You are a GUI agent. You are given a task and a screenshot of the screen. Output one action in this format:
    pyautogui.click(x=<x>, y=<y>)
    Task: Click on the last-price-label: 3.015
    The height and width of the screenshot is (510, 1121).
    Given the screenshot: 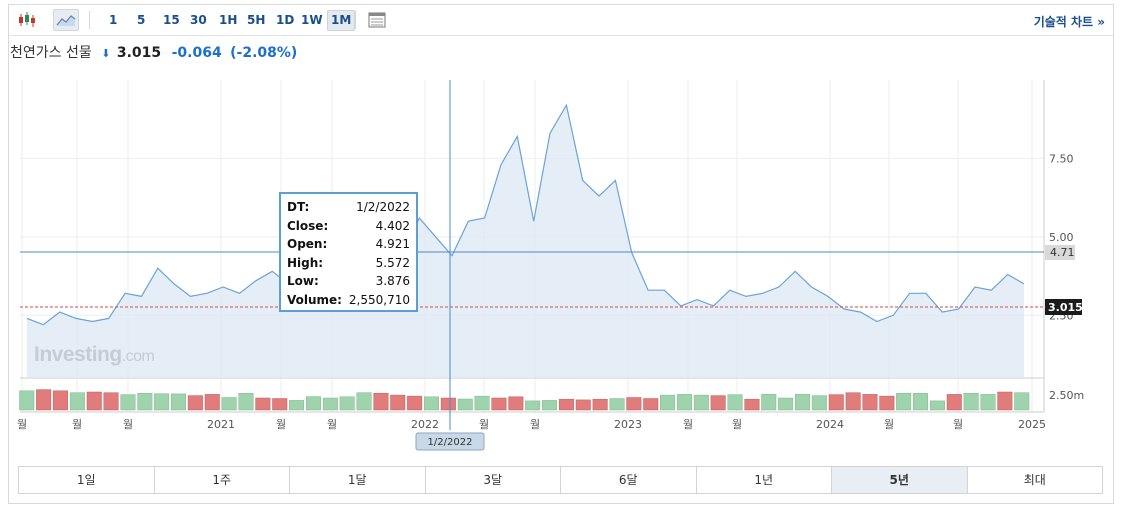 What is the action you would take?
    pyautogui.click(x=1065, y=307)
    